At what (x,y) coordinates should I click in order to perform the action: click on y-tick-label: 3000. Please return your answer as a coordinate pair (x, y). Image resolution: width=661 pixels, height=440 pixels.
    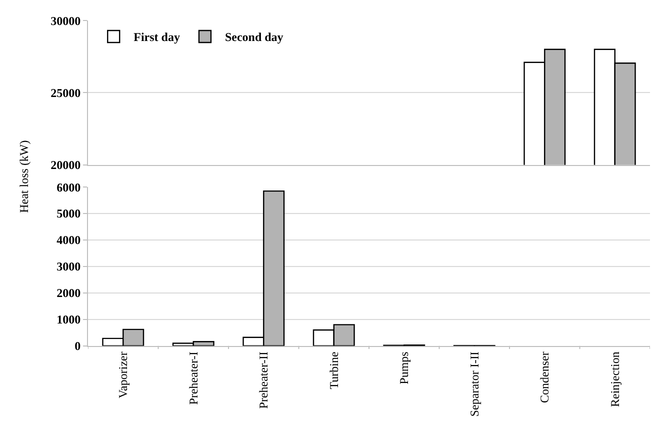
    Looking at the image, I should click on (68, 267).